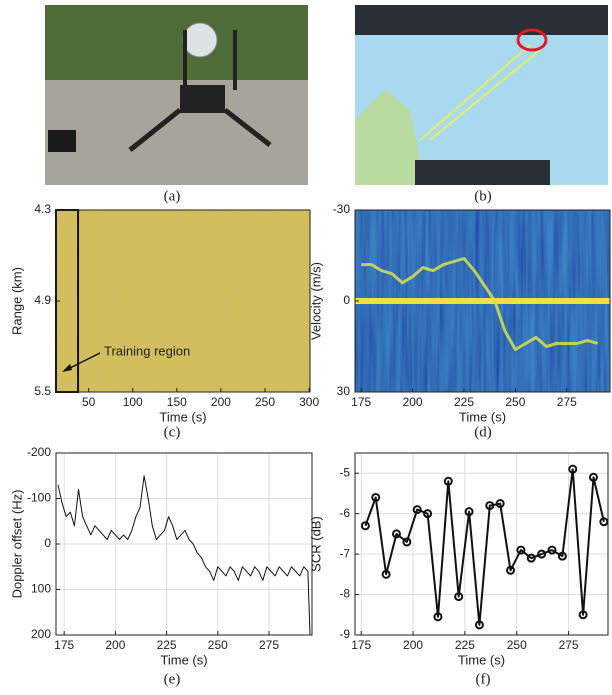 The width and height of the screenshot is (612, 695). What do you see at coordinates (344, 513) in the screenshot?
I see `y-tick-label: -6` at bounding box center [344, 513].